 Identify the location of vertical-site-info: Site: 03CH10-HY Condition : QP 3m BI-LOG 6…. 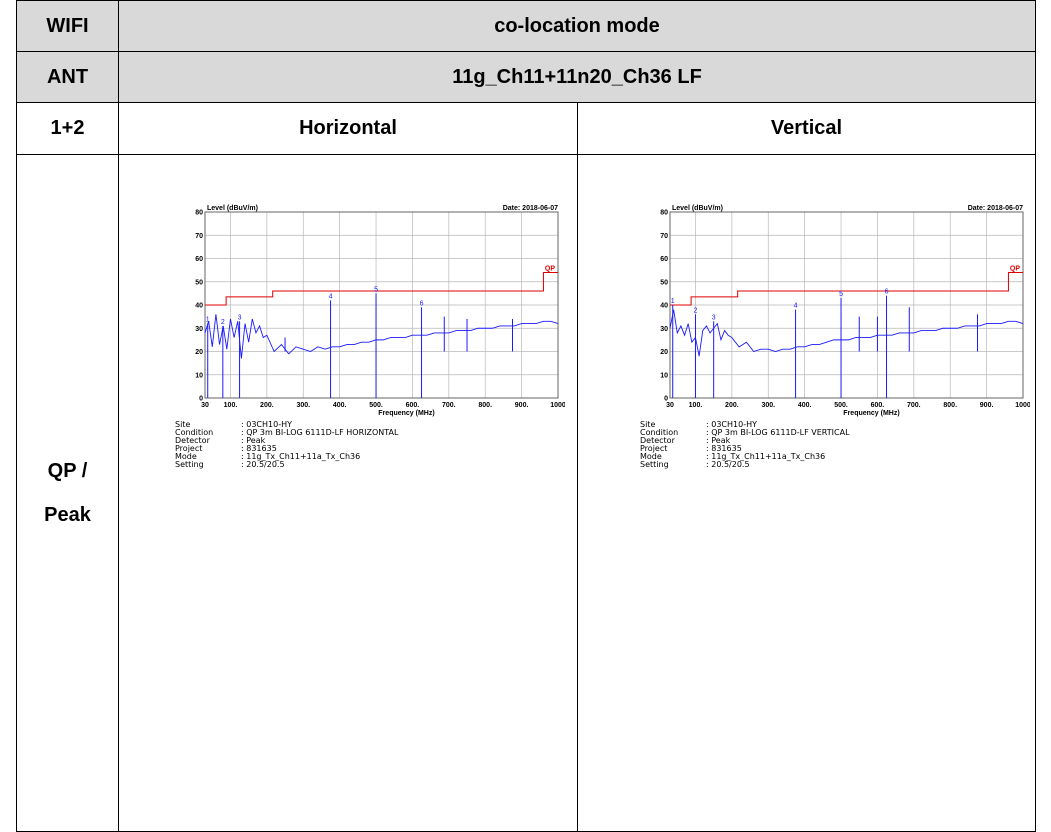
(745, 445).